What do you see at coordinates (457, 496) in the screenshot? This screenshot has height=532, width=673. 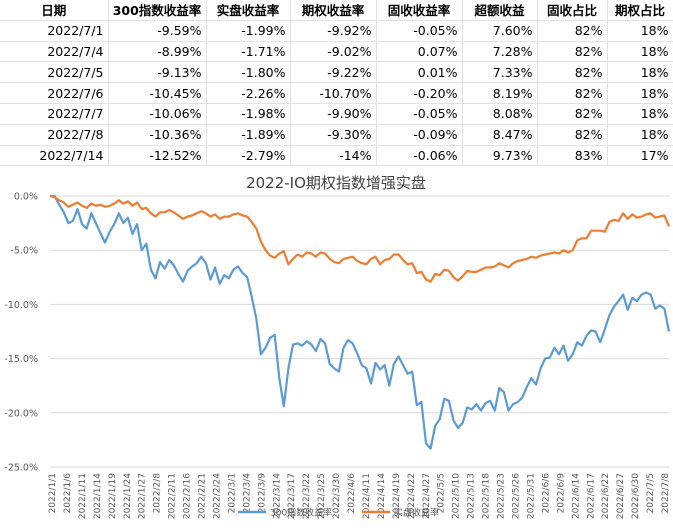 I see `x-tick-label: 2022/5/10` at bounding box center [457, 496].